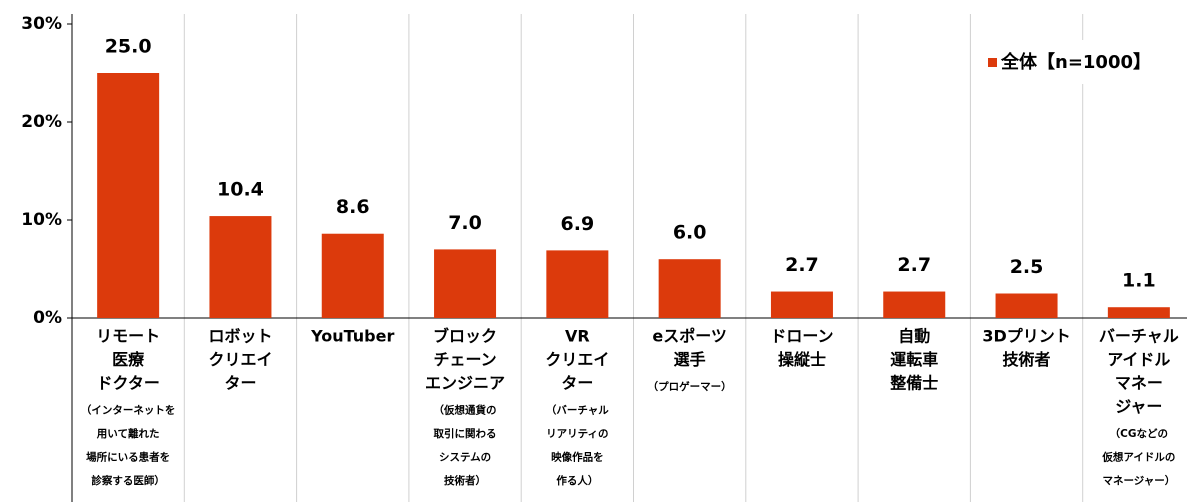 The height and width of the screenshot is (502, 1187). Describe the element at coordinates (802, 359) in the screenshot. I see `x-tick-label: 操縦士` at that location.